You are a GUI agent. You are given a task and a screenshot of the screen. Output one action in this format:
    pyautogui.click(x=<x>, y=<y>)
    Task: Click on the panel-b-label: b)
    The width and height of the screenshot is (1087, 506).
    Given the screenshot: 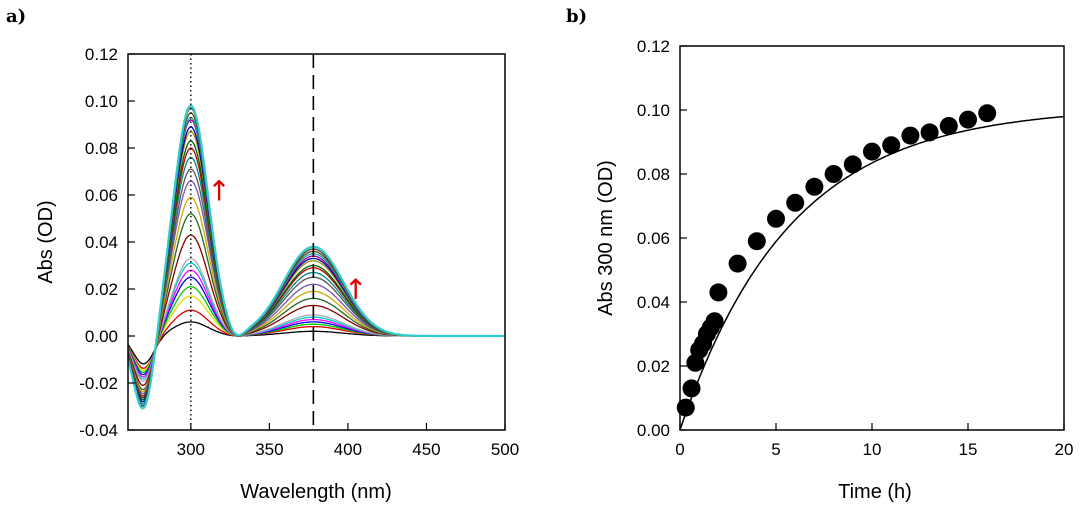 What is the action you would take?
    pyautogui.click(x=576, y=16)
    